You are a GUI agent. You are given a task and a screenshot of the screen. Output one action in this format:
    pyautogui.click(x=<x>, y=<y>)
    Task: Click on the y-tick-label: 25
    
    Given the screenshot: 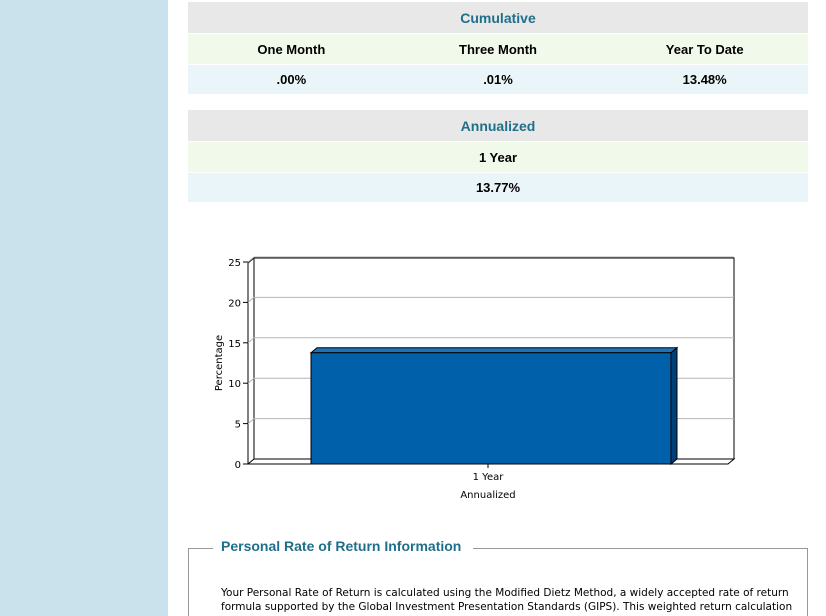 What is the action you would take?
    pyautogui.click(x=234, y=263)
    